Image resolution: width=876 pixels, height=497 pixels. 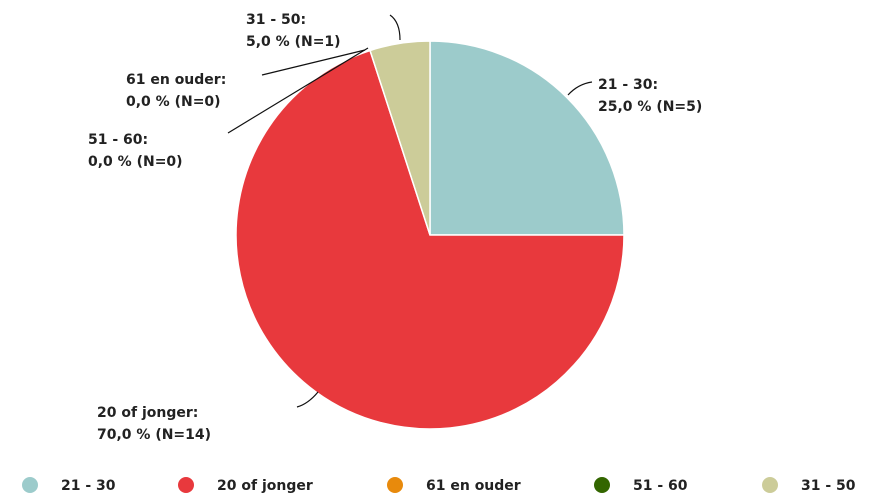 I want to click on legend-label: 20 of jonger, so click(x=265, y=486).